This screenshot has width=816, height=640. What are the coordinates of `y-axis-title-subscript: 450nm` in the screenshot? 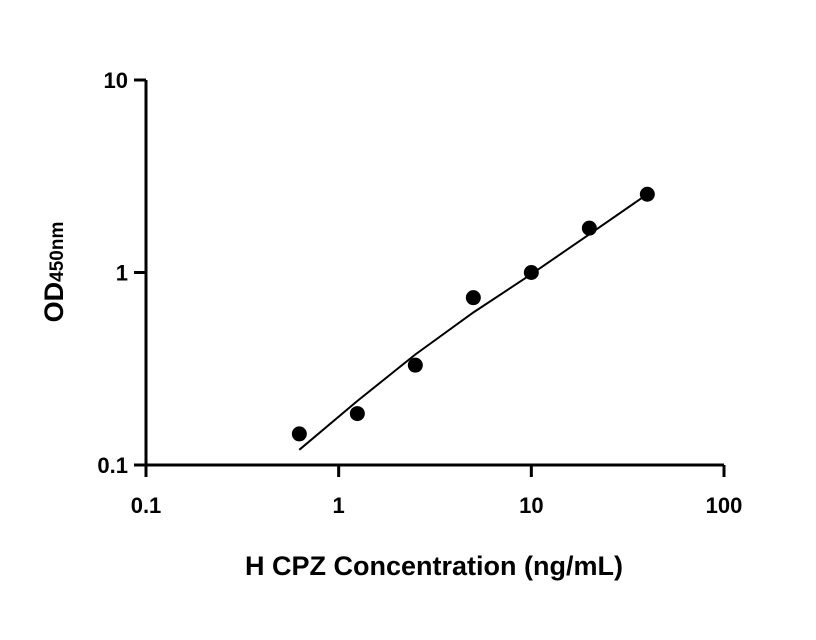 It's located at (57, 252).